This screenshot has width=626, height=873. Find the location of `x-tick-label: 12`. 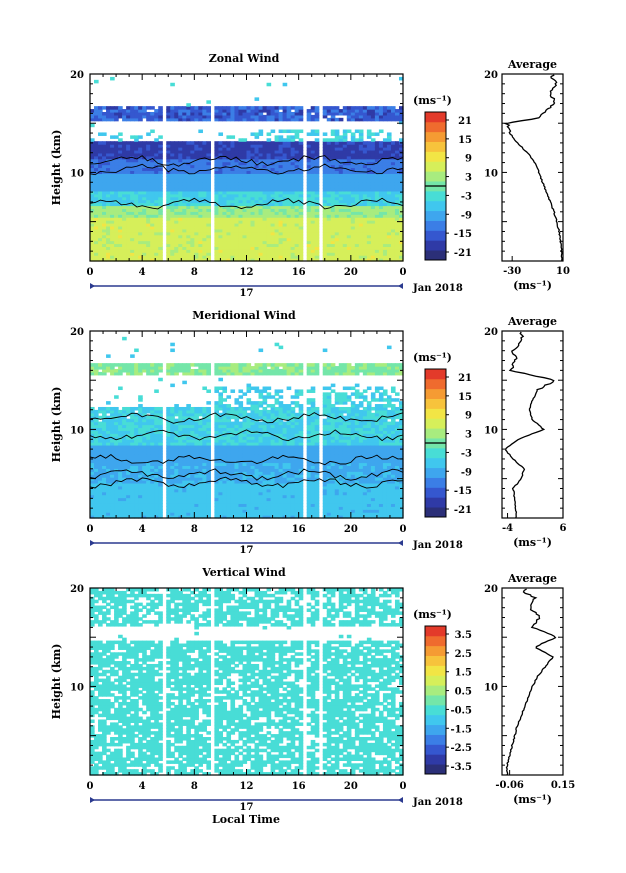

x-tick-label: 12 is located at coordinates (247, 272).